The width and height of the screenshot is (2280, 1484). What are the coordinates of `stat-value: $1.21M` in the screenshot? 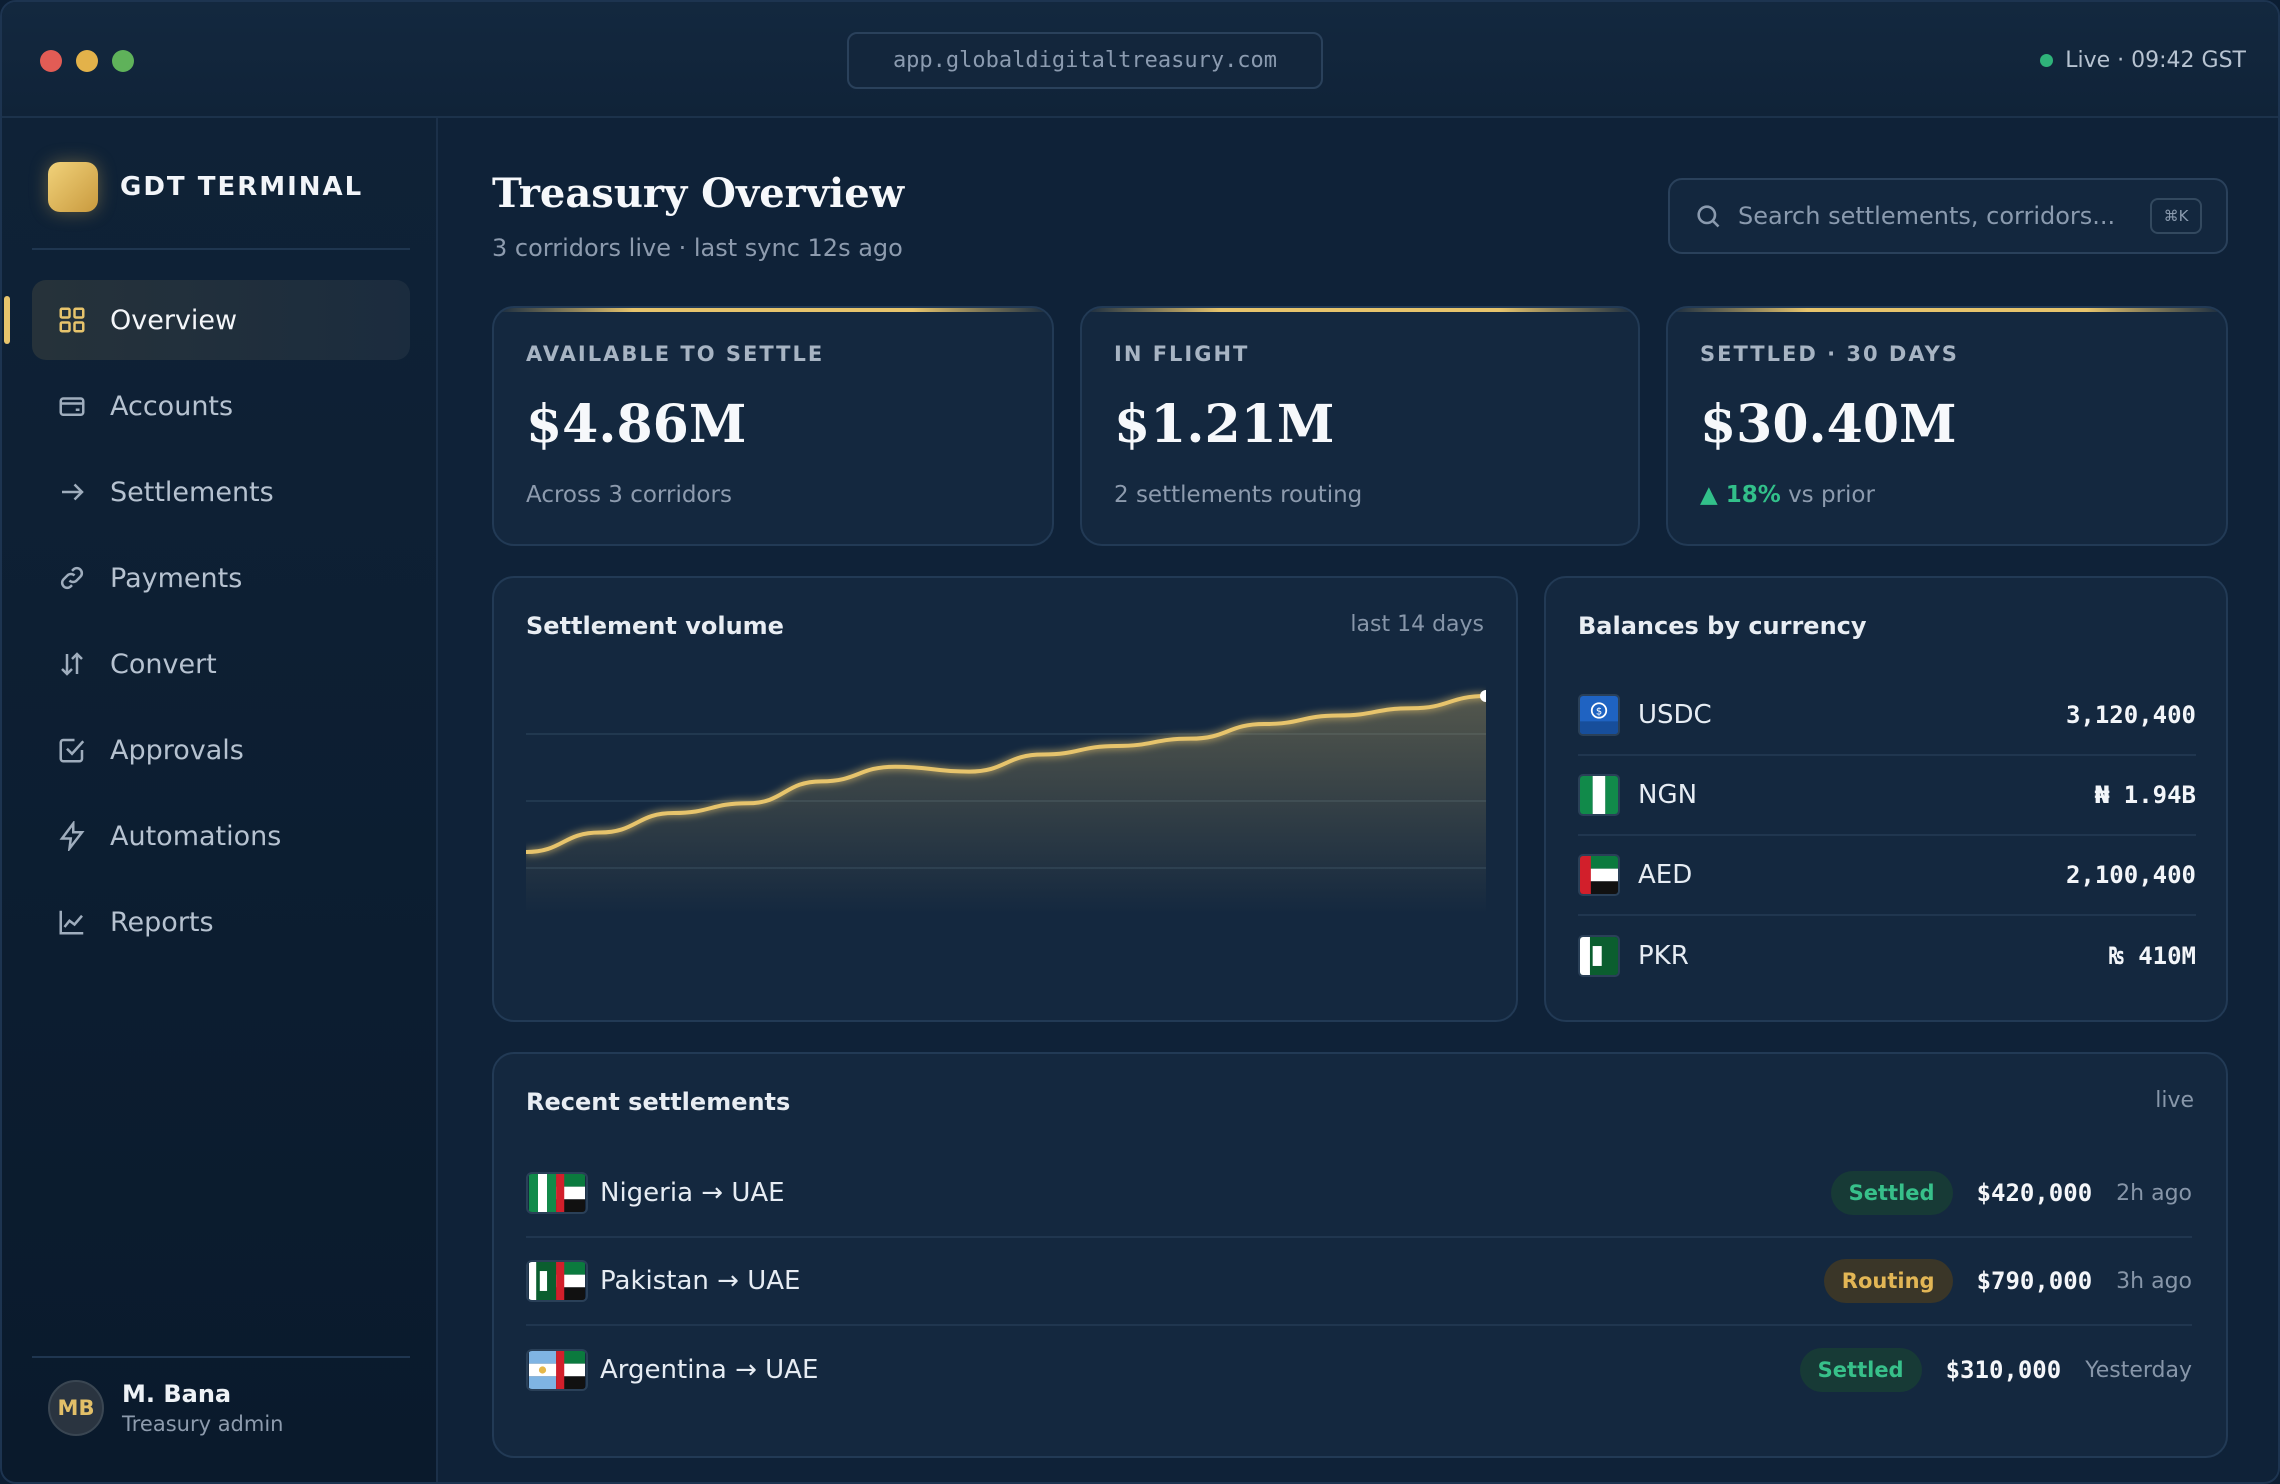 It's located at (1224, 424).